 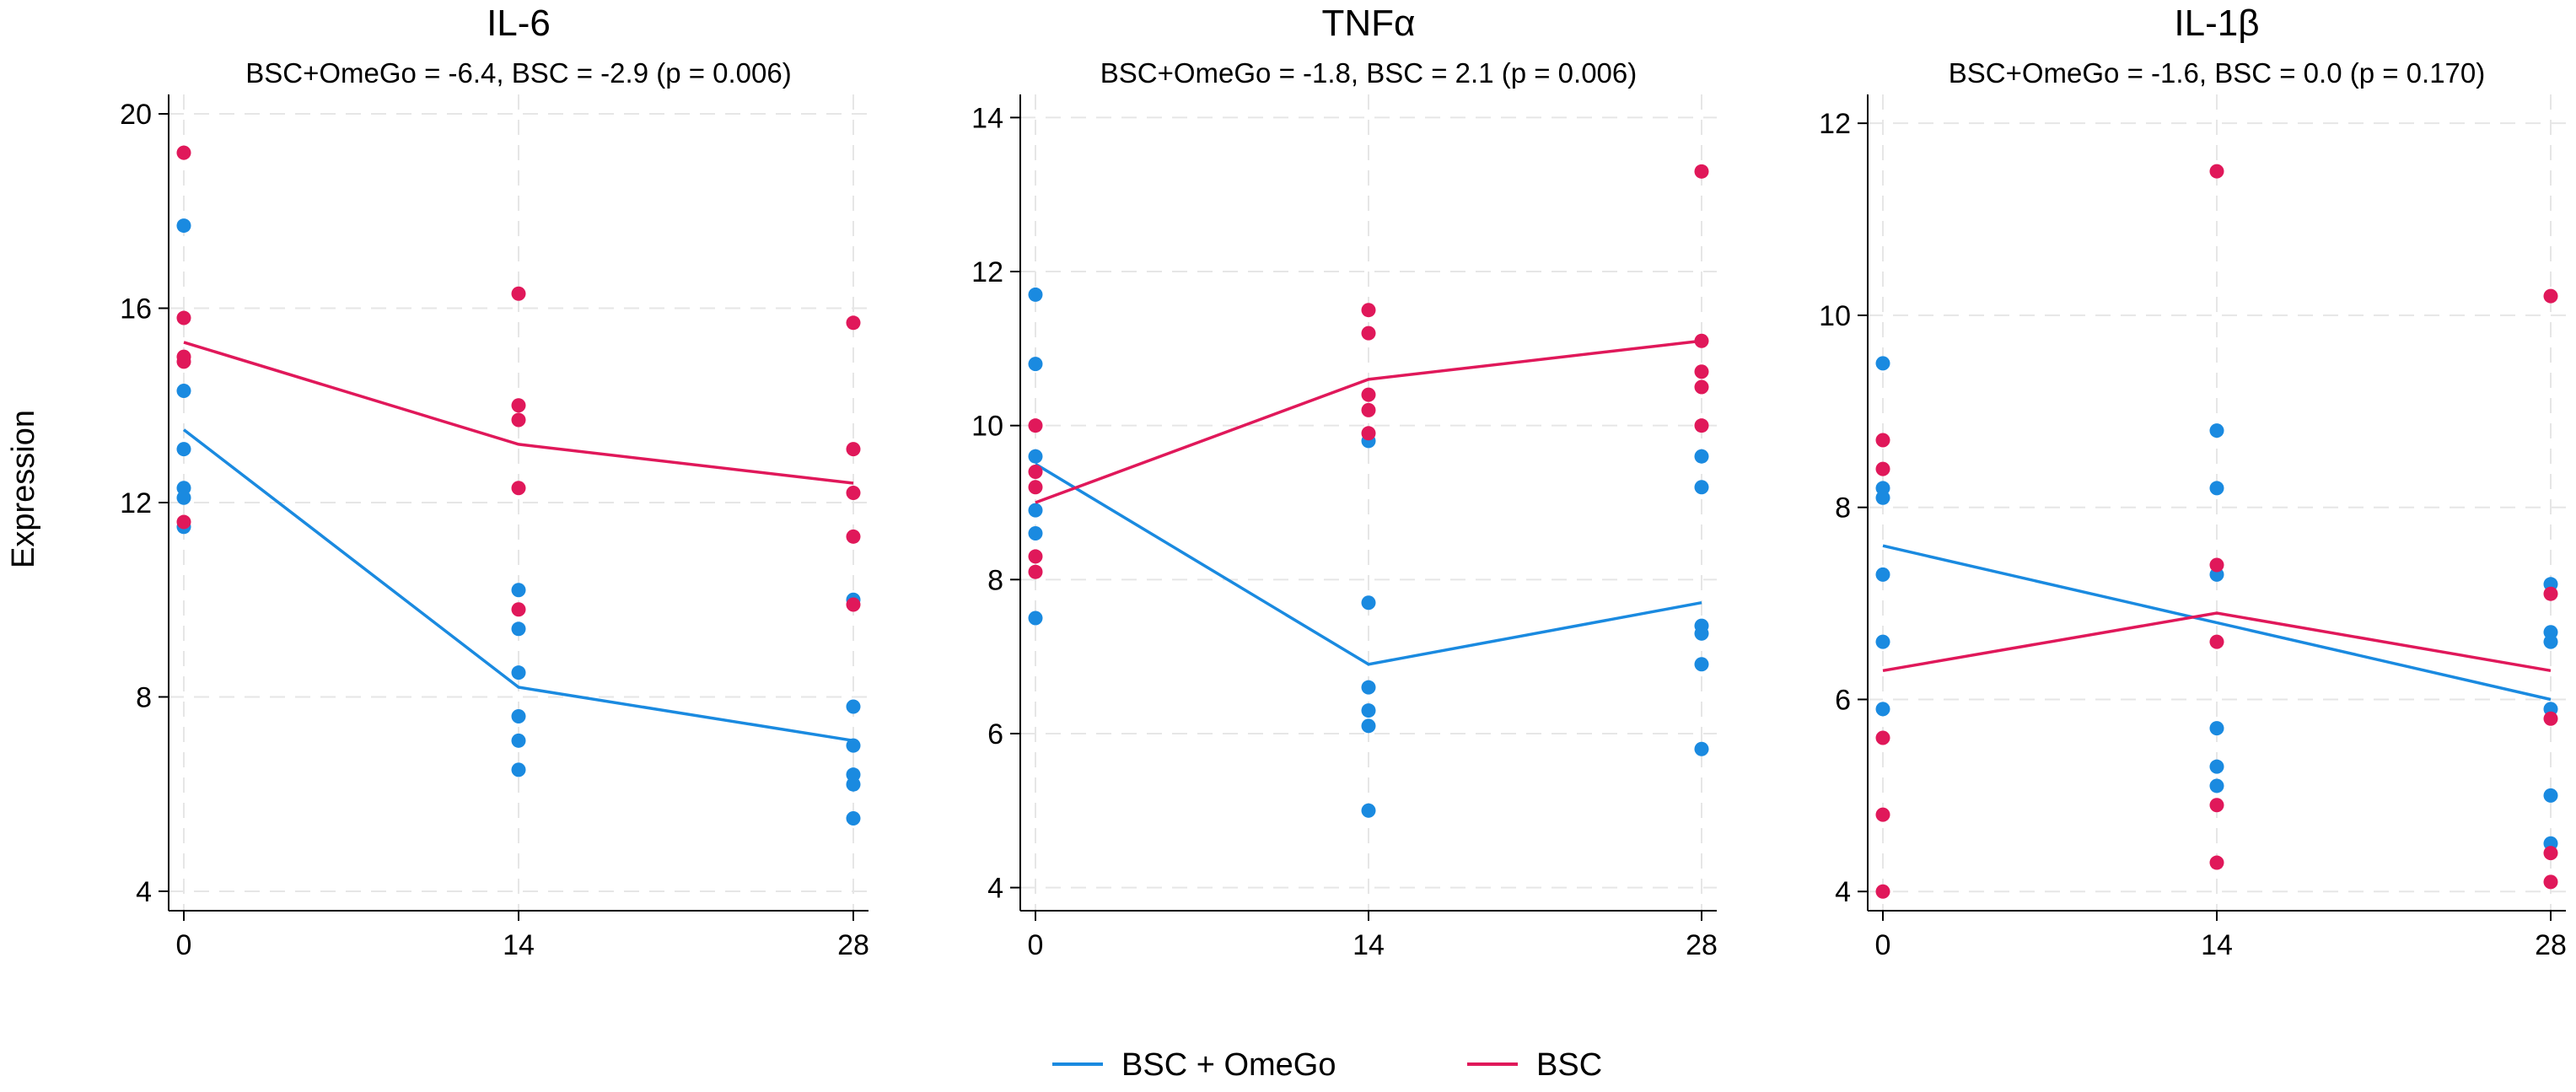 I want to click on x-tick-label: 28, so click(x=2551, y=945).